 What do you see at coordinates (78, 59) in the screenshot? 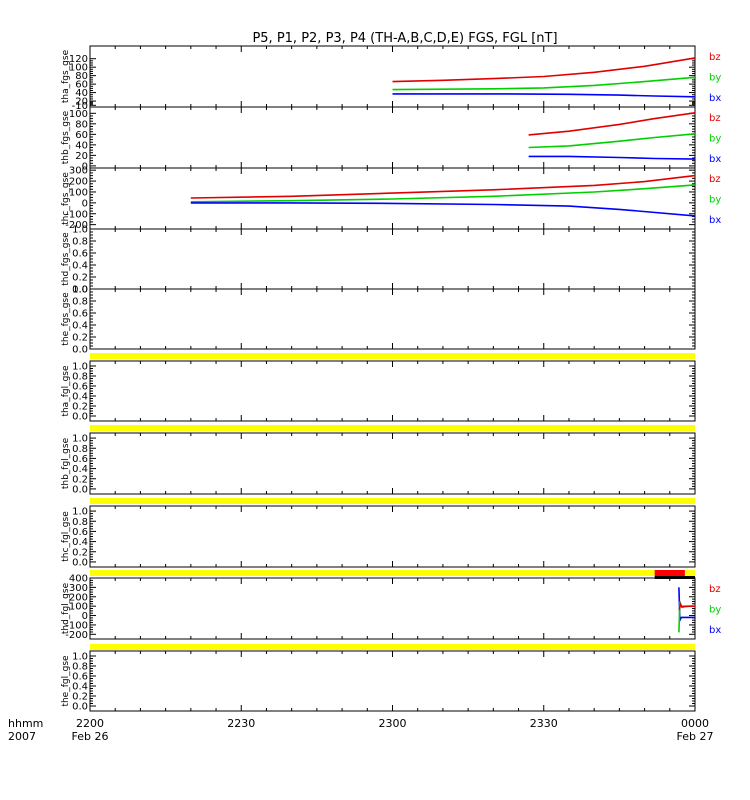
I see `y-tick-label: 120` at bounding box center [78, 59].